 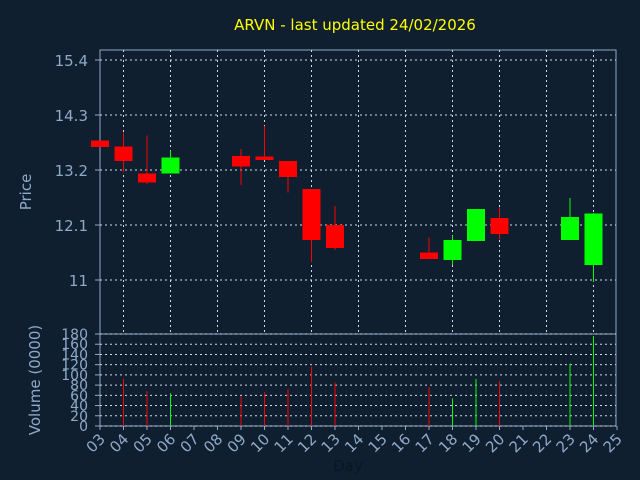 I want to click on price-tick-label: 11, so click(x=78, y=281).